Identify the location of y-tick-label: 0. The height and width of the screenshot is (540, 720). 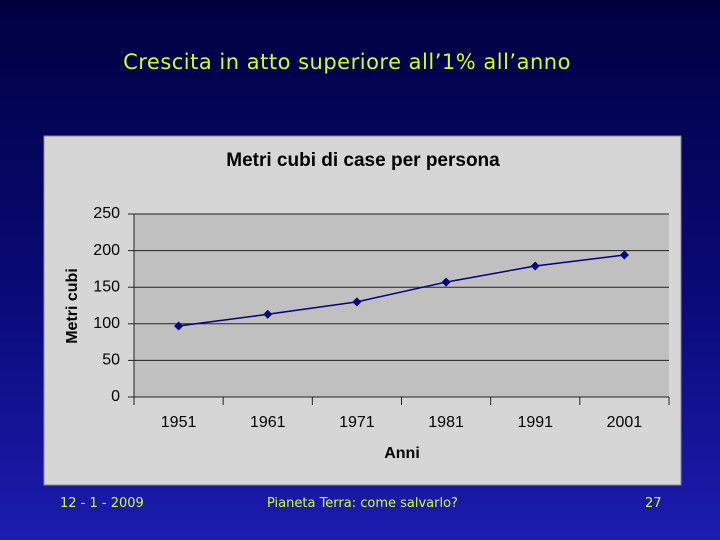
(115, 396).